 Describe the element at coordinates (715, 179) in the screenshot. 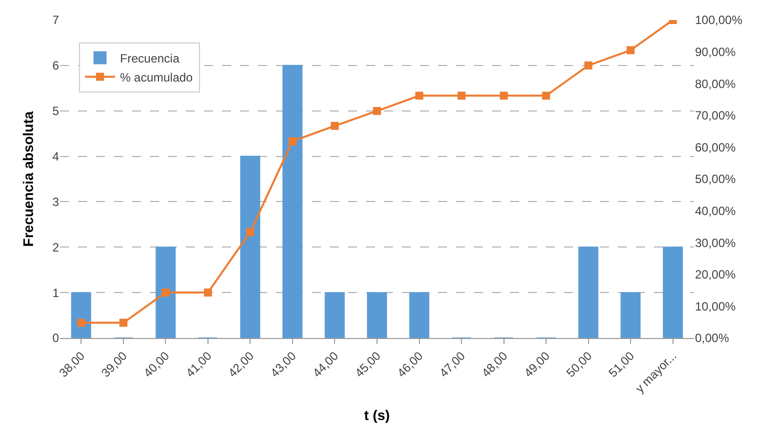

I see `y2-tick-label: 50,00%` at that location.